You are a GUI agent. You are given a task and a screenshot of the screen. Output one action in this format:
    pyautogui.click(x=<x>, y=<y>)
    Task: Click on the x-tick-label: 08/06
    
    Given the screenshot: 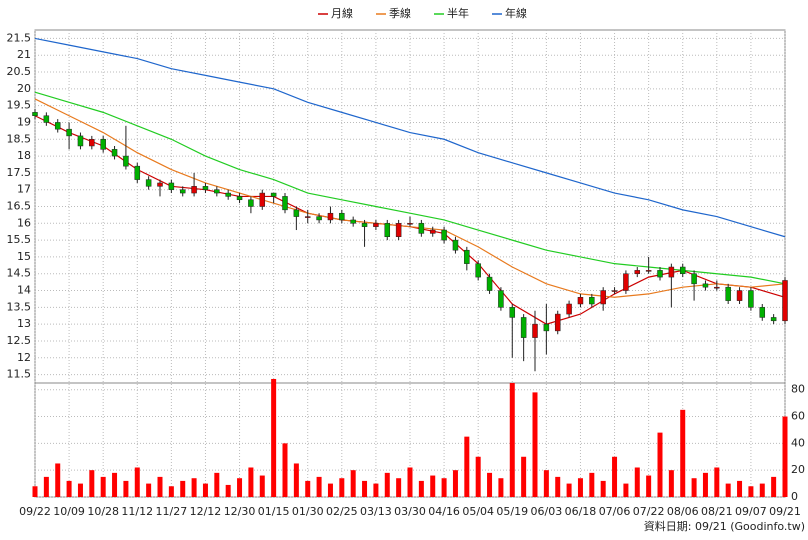 What is the action you would take?
    pyautogui.click(x=683, y=511)
    